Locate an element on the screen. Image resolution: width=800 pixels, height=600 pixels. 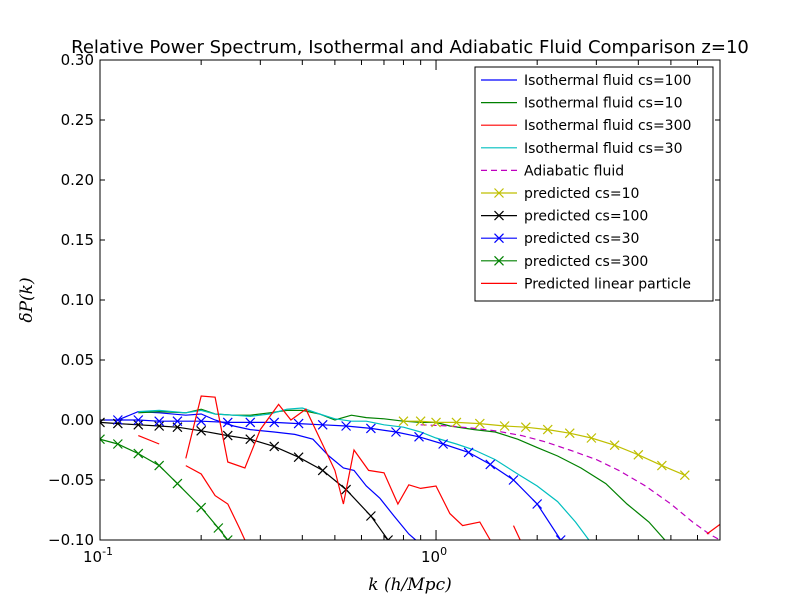
legend-label-predicted-cs-300: predicted cs=300 is located at coordinates (586, 262).